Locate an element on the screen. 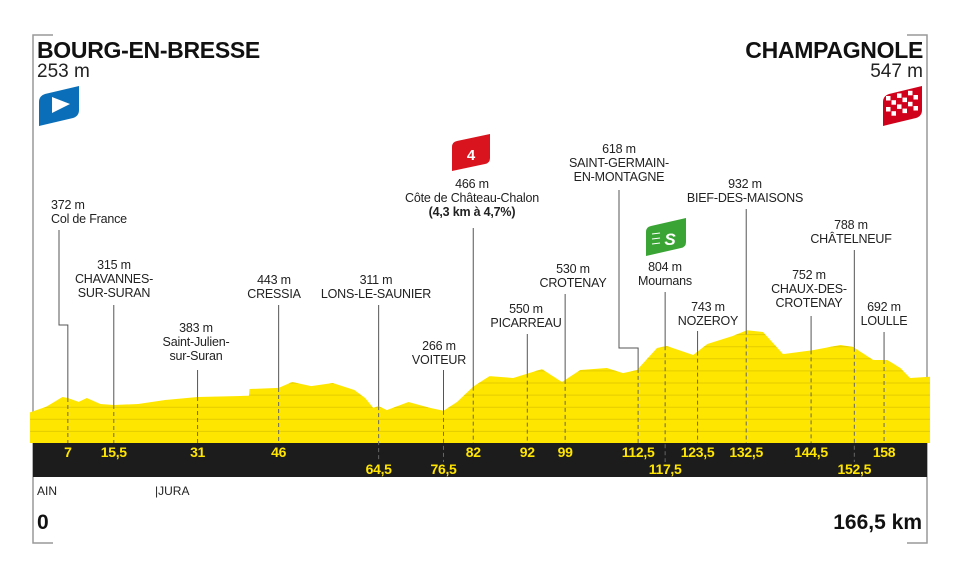  play-icon is located at coordinates (61, 105).